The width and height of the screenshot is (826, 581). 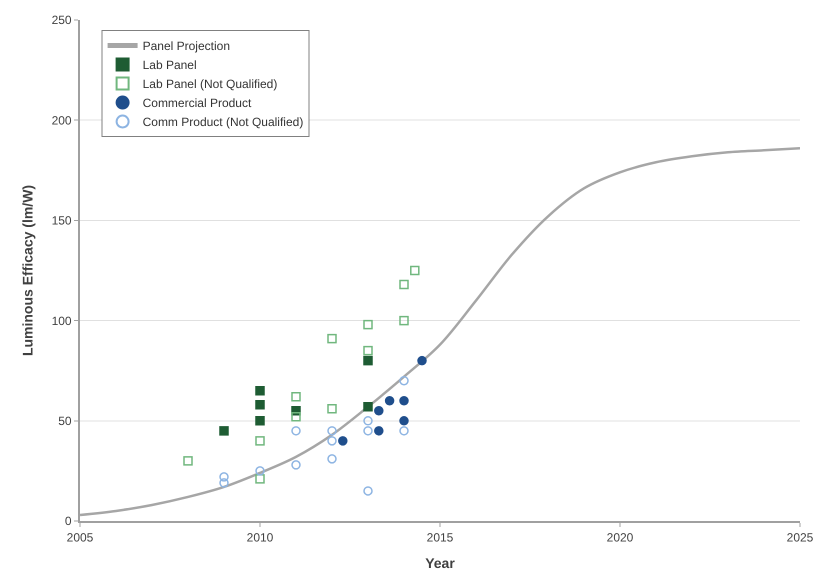 What do you see at coordinates (440, 537) in the screenshot?
I see `x-tick-label: 2015` at bounding box center [440, 537].